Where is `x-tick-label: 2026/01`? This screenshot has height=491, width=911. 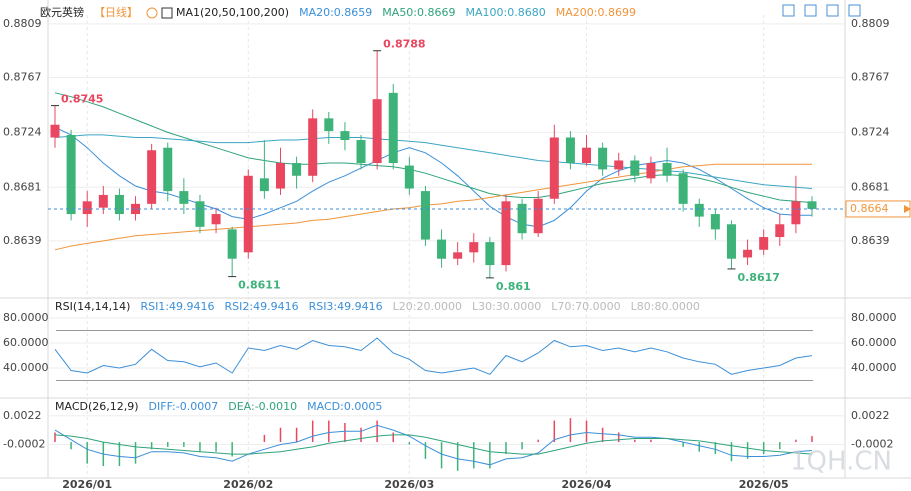 x-tick-label: 2026/01 is located at coordinates (87, 484).